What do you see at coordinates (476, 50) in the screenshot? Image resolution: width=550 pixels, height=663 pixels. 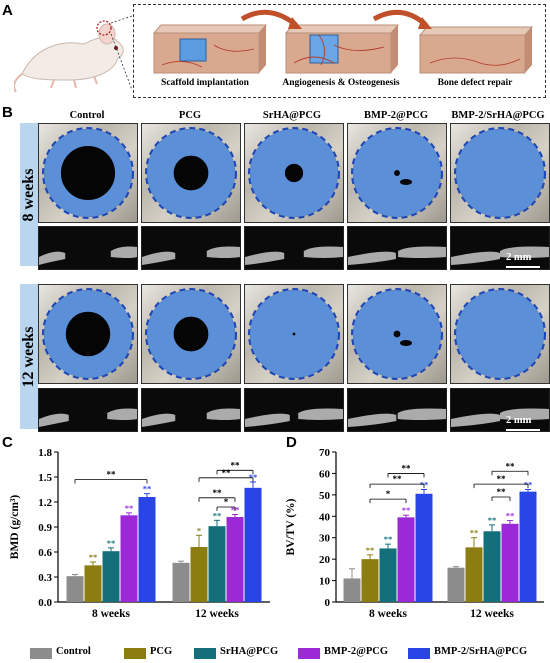 I see `bone-repair-block` at bounding box center [476, 50].